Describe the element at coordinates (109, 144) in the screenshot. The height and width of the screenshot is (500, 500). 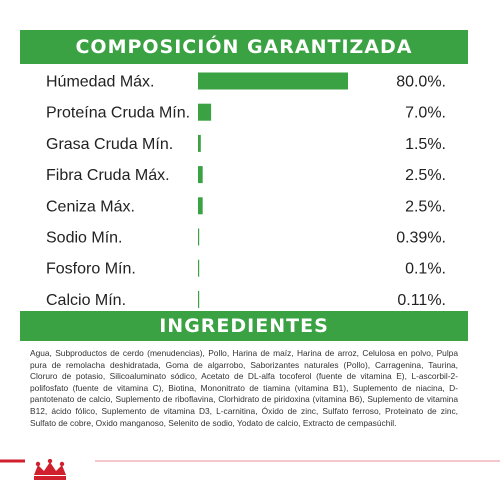
I see `category-label: Grasa Cruda Mín.` at that location.